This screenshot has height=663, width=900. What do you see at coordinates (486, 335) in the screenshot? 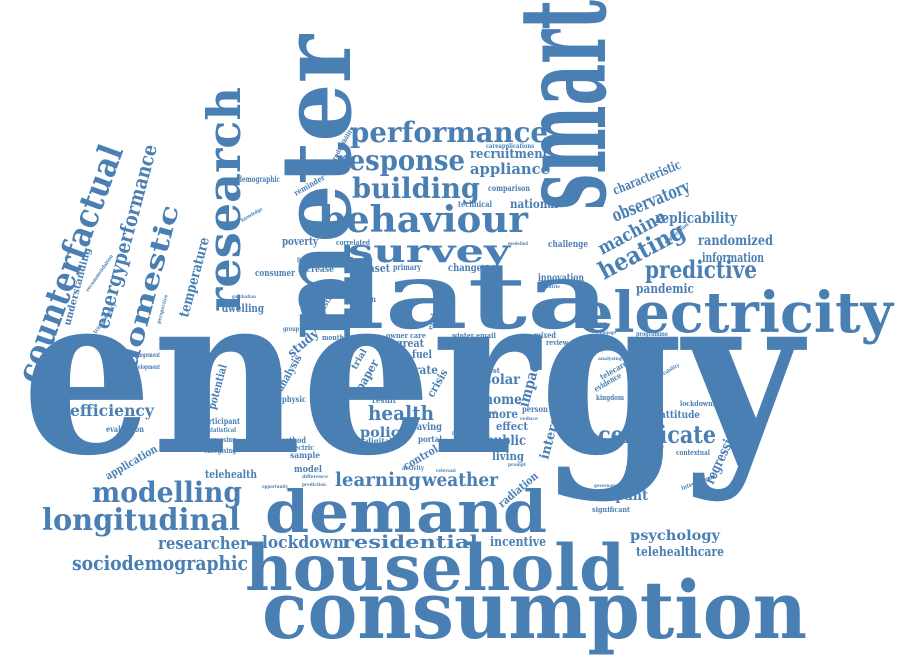
I see `word-email: email` at bounding box center [486, 335].